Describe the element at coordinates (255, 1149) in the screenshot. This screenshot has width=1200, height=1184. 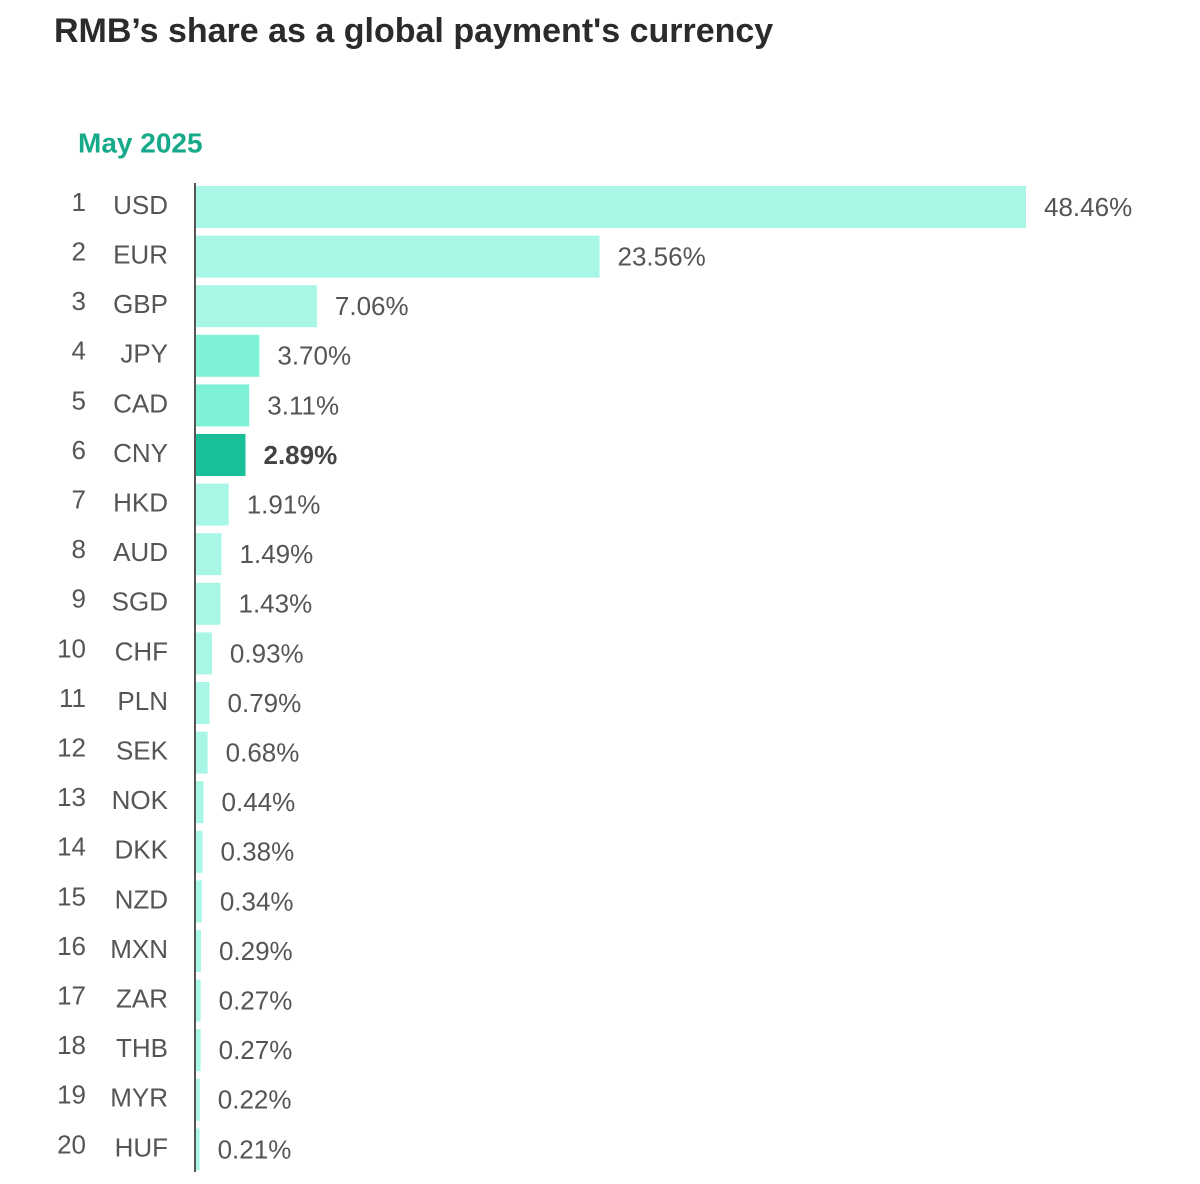
I see `value-label: 0.21%` at that location.